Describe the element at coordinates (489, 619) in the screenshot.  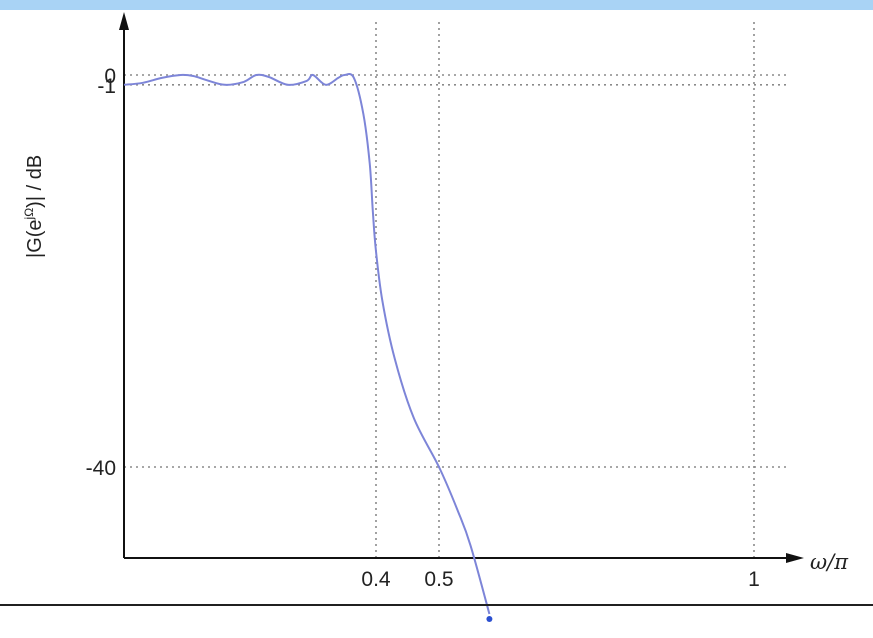
I see `curve-end-marker` at that location.